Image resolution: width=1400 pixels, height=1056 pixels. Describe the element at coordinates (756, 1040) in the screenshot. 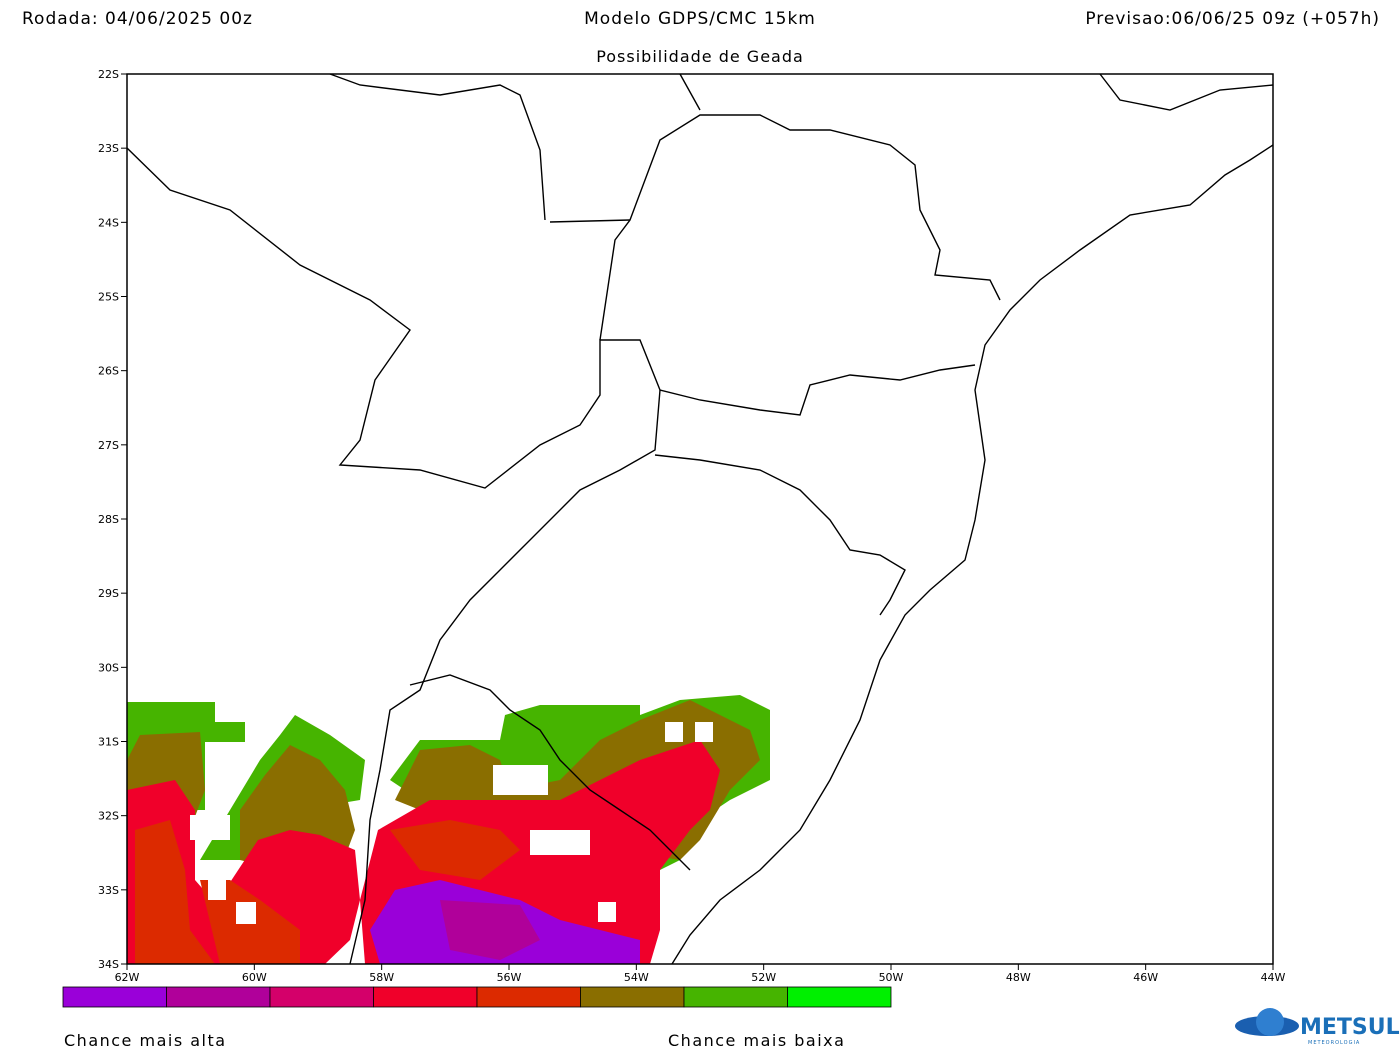

I see `colorbar-low-label: Chance mais baixa` at that location.